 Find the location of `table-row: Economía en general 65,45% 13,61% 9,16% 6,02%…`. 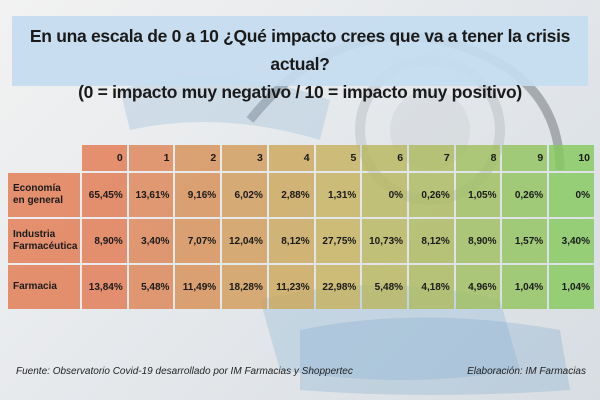

table-row: Economía en general 65,45% 13,61% 9,16% 6,02%… is located at coordinates (301, 195).